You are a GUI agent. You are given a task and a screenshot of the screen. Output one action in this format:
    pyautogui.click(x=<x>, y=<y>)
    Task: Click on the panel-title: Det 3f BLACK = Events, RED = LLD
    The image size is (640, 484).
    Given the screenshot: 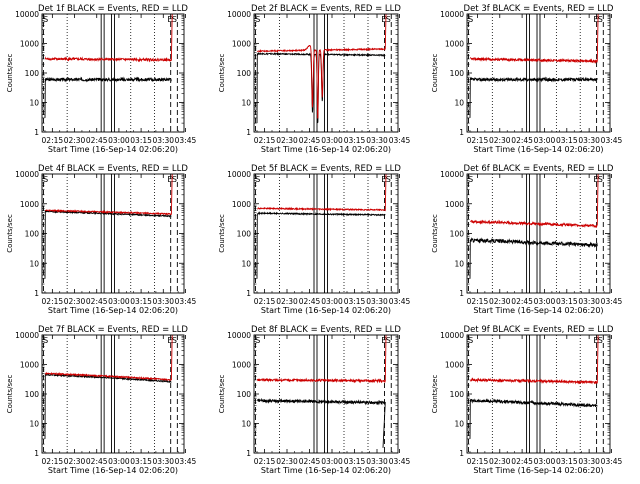 What is the action you would take?
    pyautogui.click(x=539, y=9)
    